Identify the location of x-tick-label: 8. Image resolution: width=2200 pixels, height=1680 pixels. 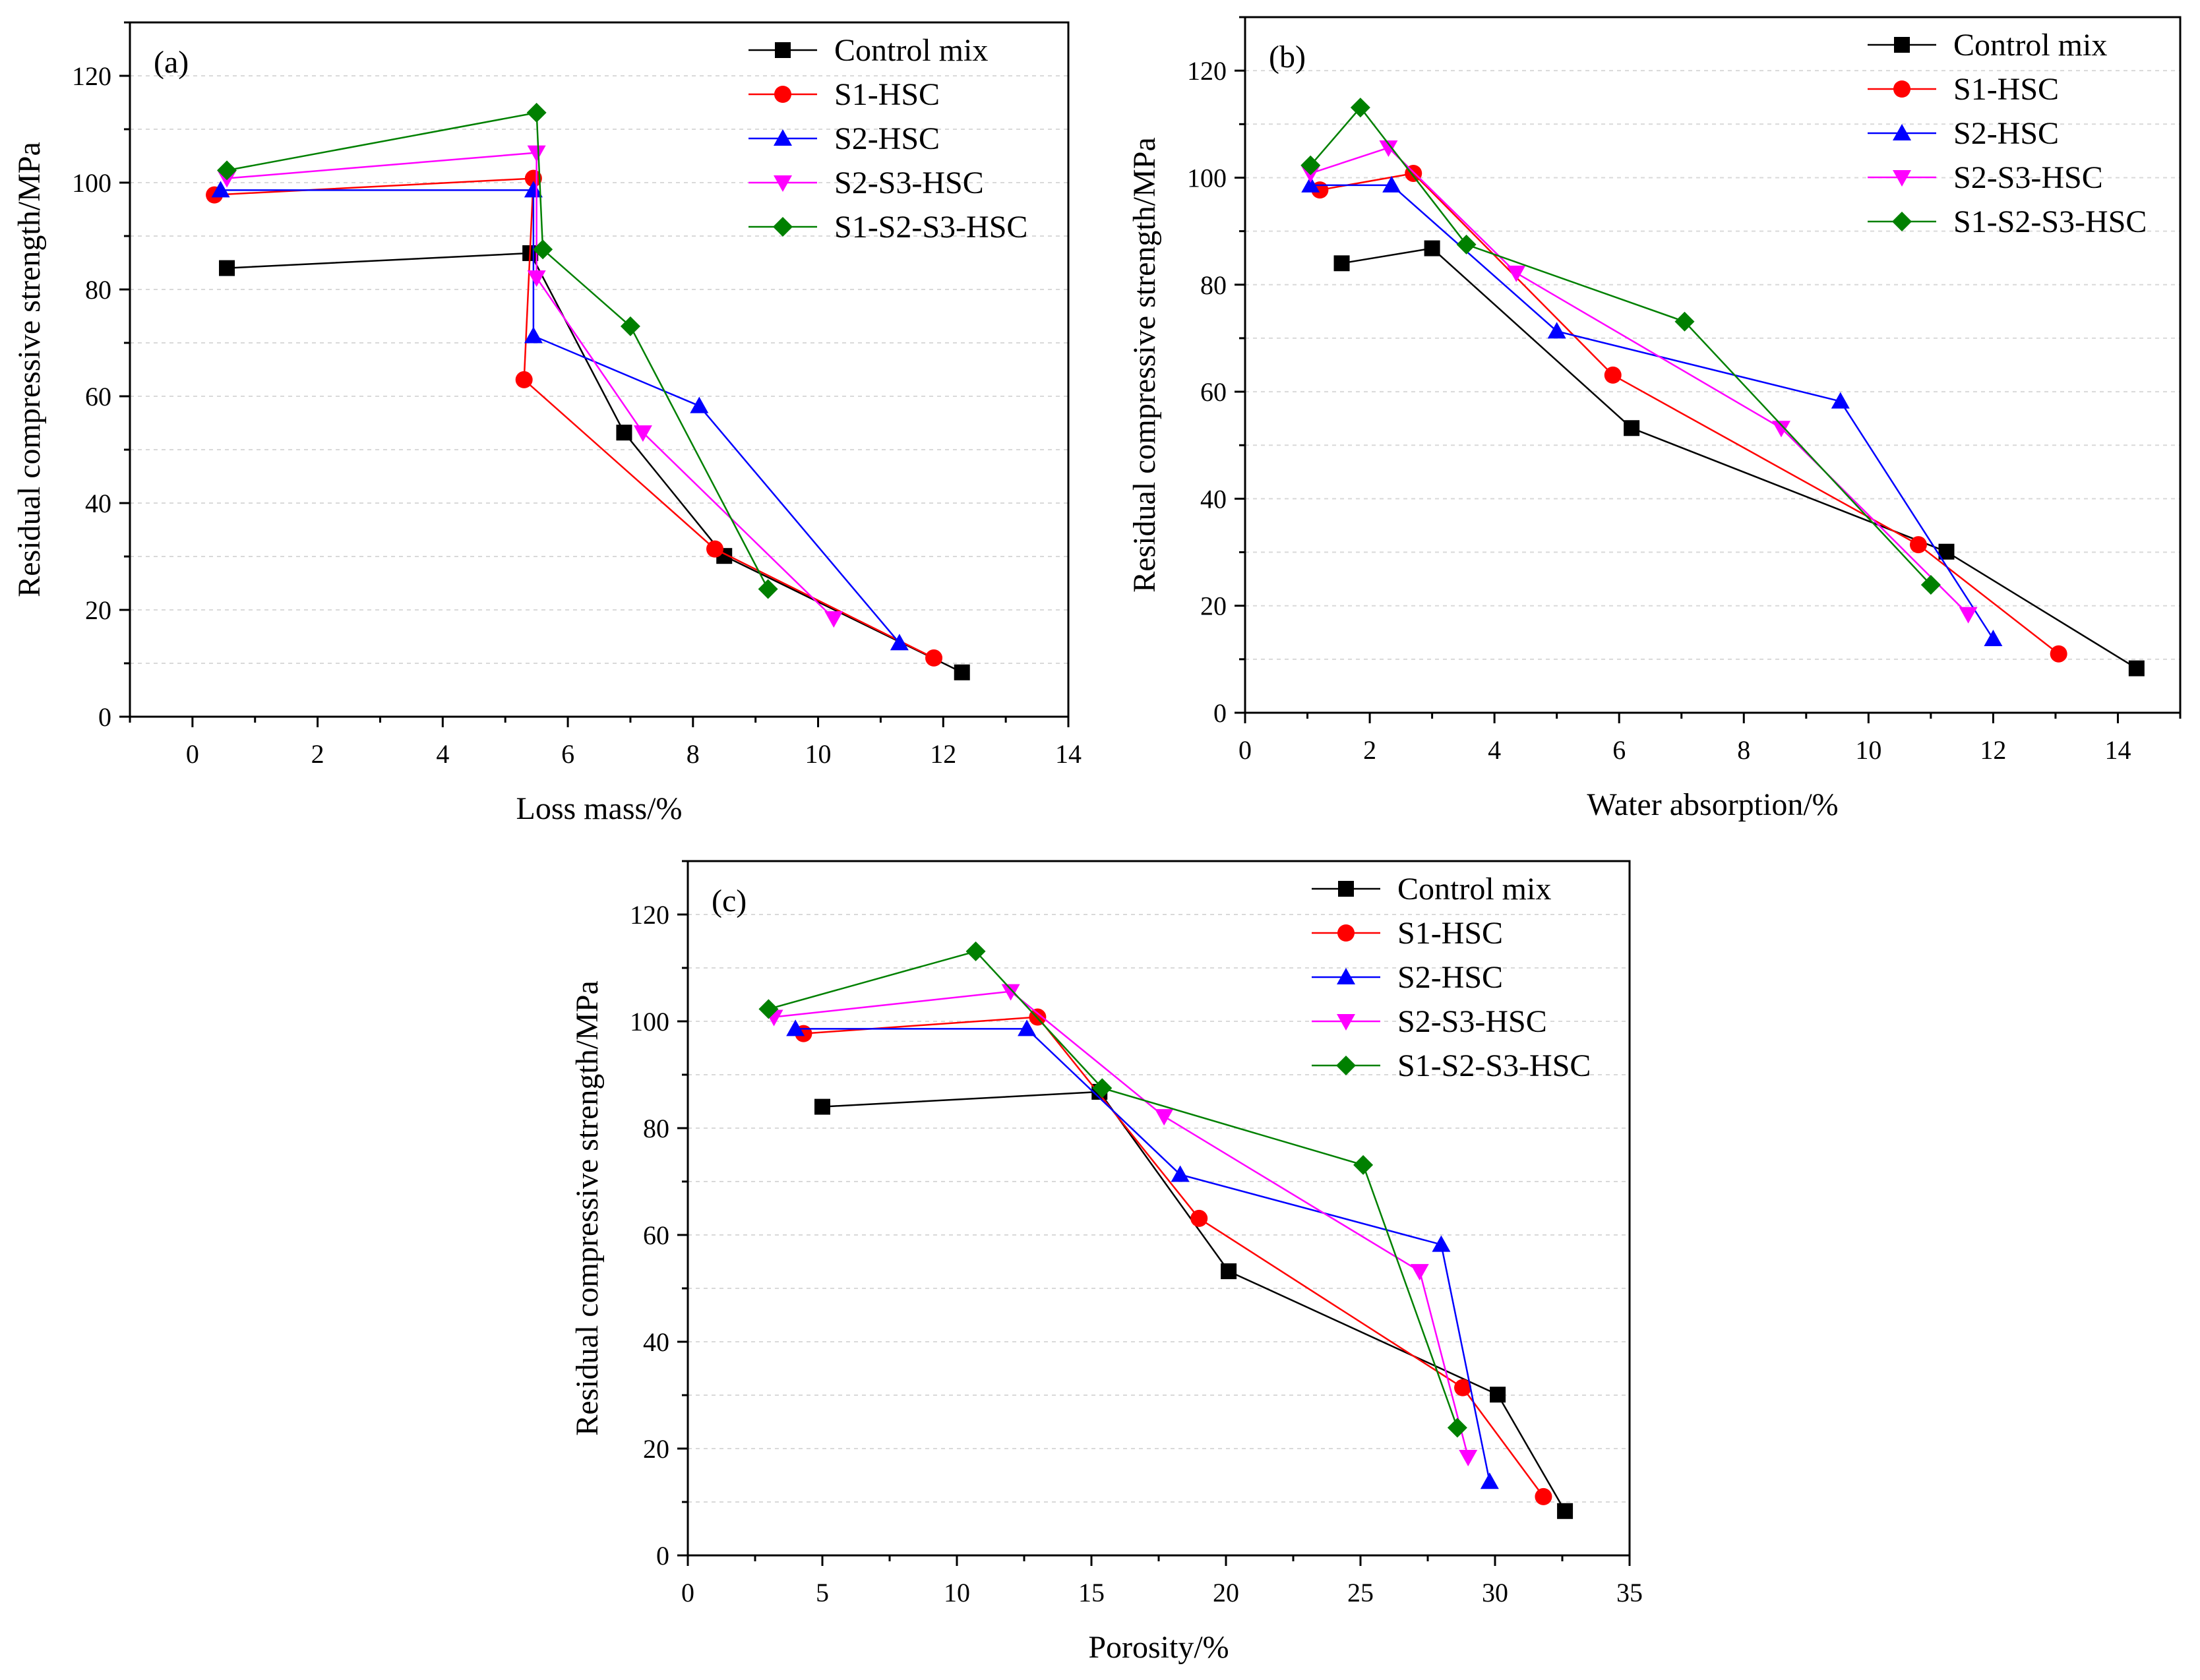
(693, 754).